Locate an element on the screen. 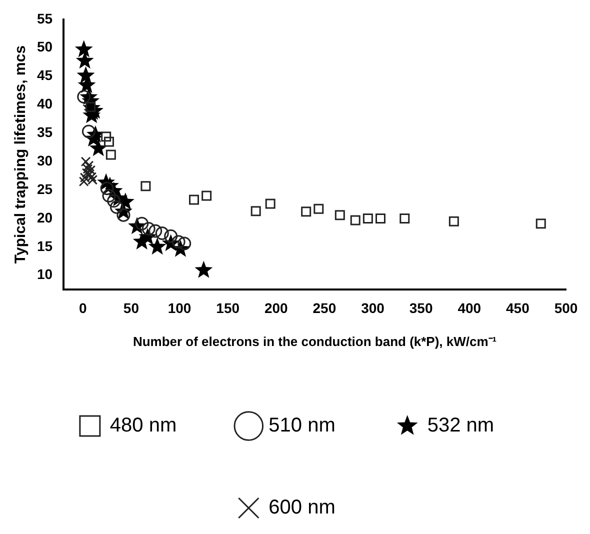 Image resolution: width=590 pixels, height=534 pixels. y-tick-label: 55 is located at coordinates (44, 18).